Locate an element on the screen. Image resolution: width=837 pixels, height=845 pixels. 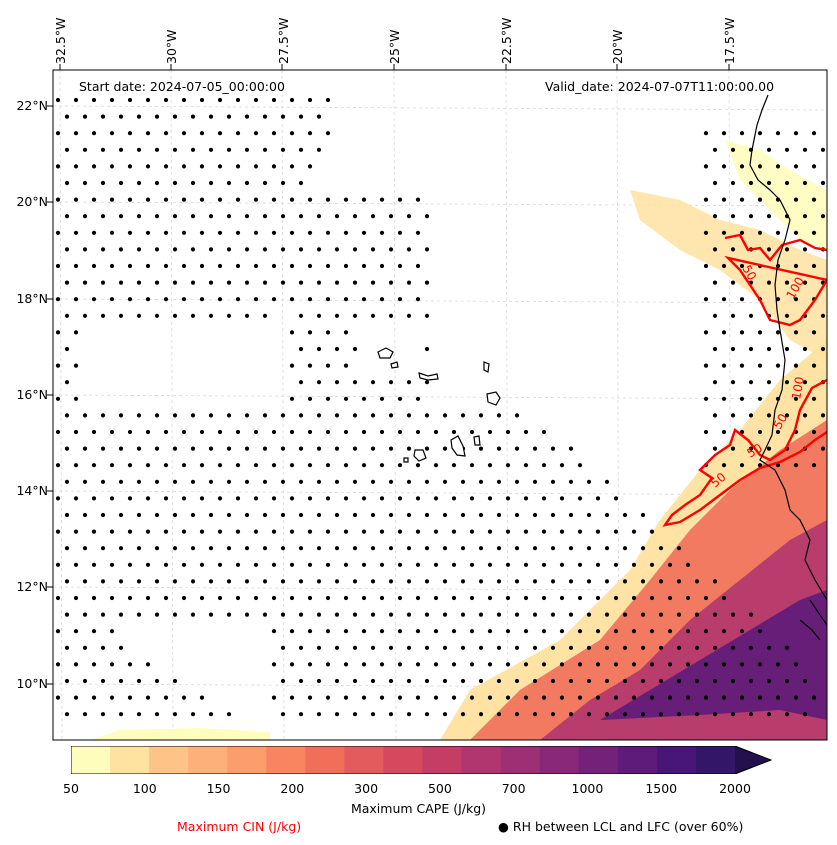
colorbar-tick-label: 1000 is located at coordinates (587, 788).